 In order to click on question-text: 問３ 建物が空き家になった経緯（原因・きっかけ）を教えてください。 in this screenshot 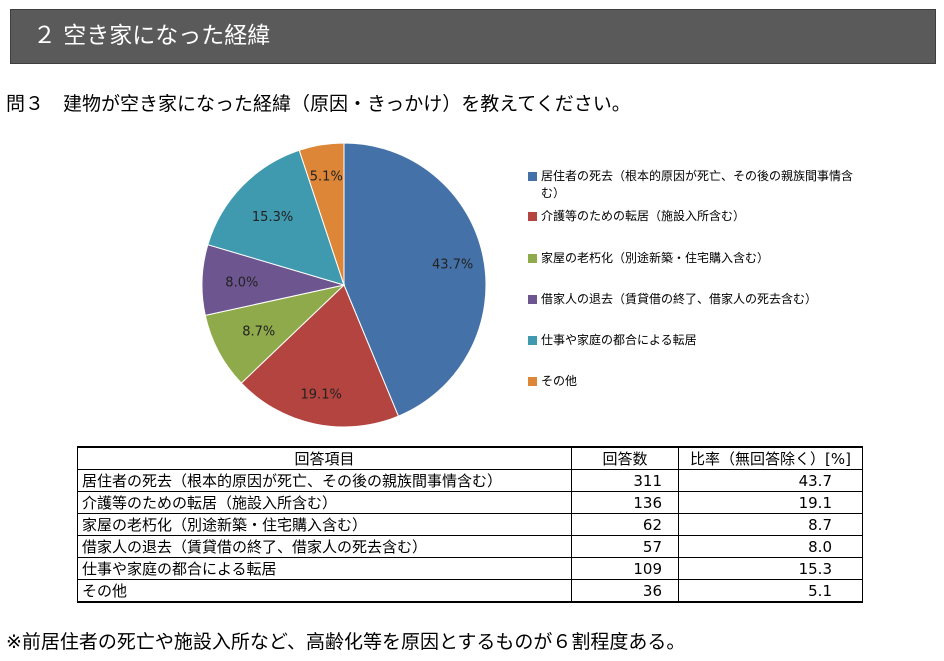, I will do `click(318, 104)`.